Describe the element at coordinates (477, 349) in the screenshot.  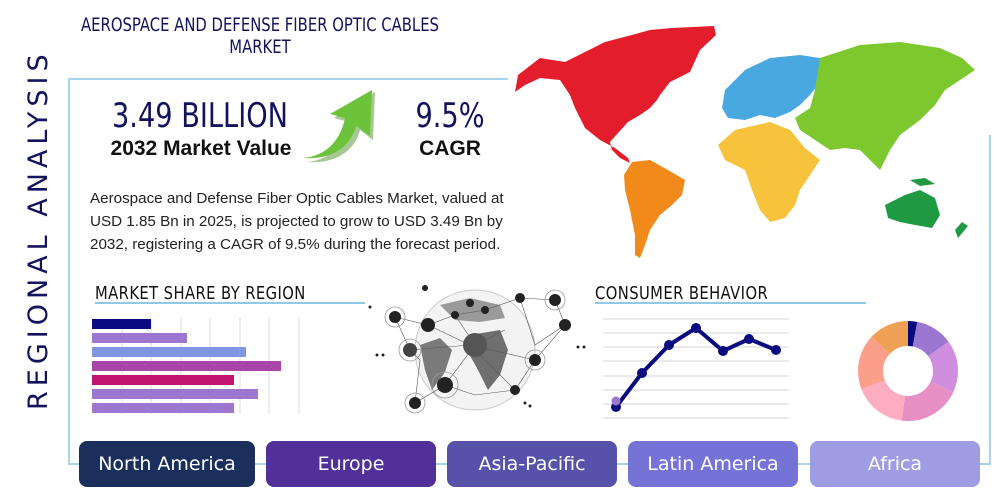
I see `globe-network-icon` at that location.